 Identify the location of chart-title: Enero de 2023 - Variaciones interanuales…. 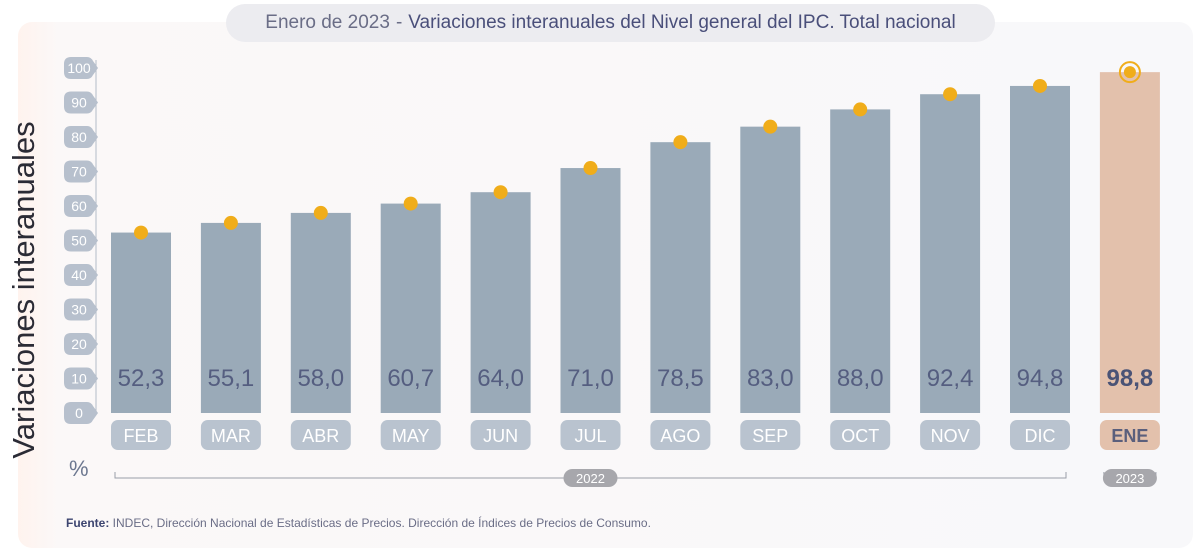
(610, 23).